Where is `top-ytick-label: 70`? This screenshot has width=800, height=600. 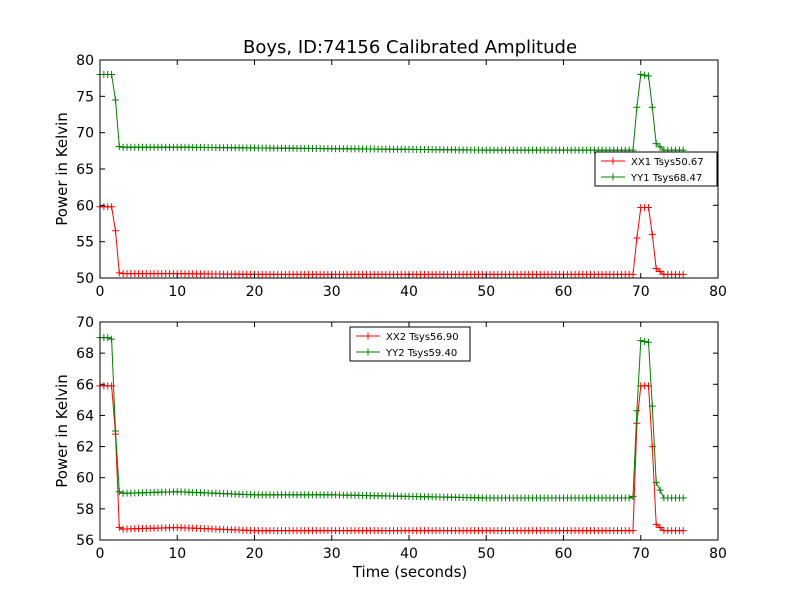
top-ytick-label: 70 is located at coordinates (85, 134).